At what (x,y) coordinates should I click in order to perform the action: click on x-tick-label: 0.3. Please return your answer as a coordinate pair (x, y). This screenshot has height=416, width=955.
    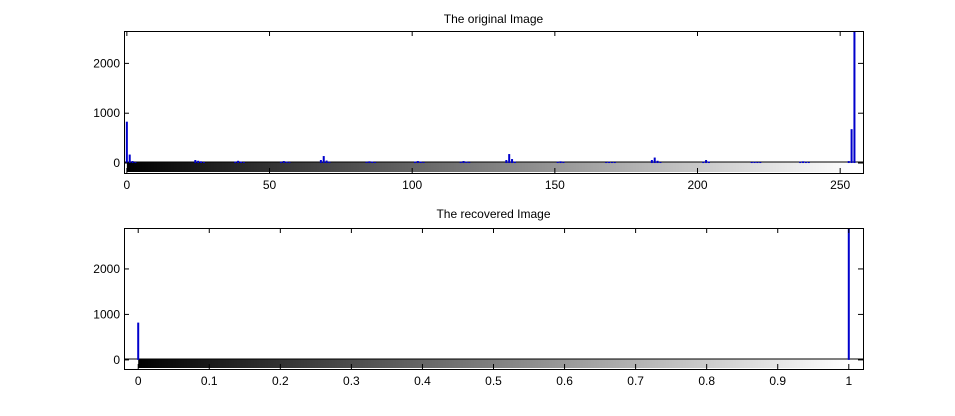
    Looking at the image, I should click on (351, 381).